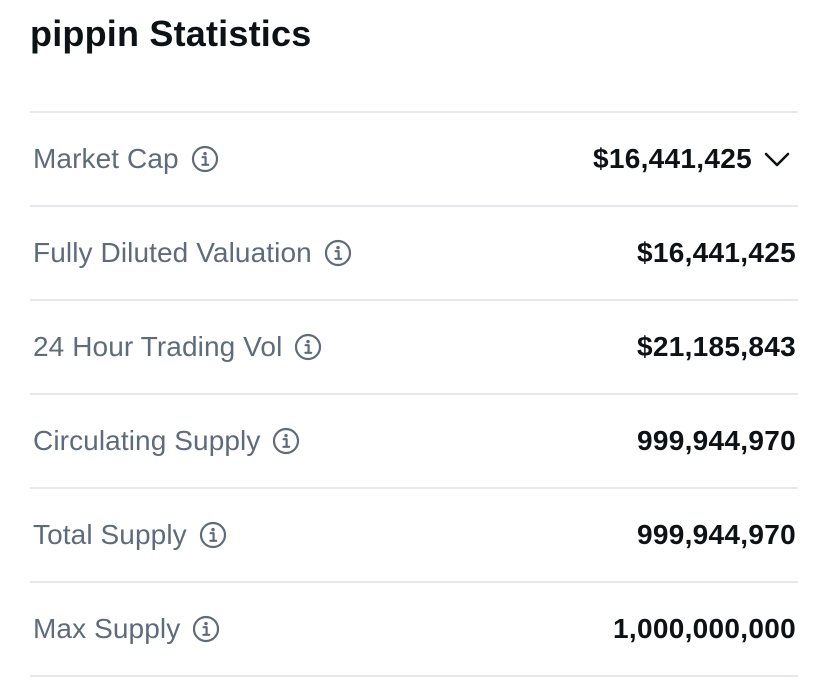 This screenshot has width=828, height=690. I want to click on stat-row-24h-trading-volume: 24 Hour Trading Vol $21,185,843, so click(414, 348).